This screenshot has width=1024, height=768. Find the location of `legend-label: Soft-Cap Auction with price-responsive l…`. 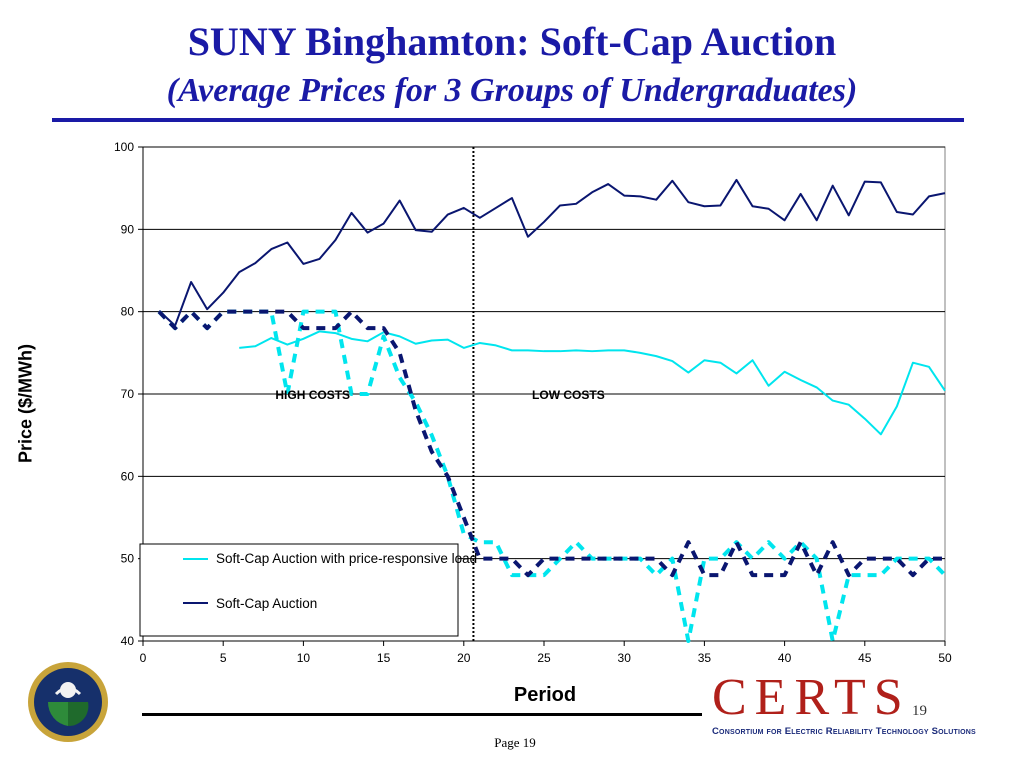

legend-label: Soft-Cap Auction with price-responsive l… is located at coordinates (346, 558).